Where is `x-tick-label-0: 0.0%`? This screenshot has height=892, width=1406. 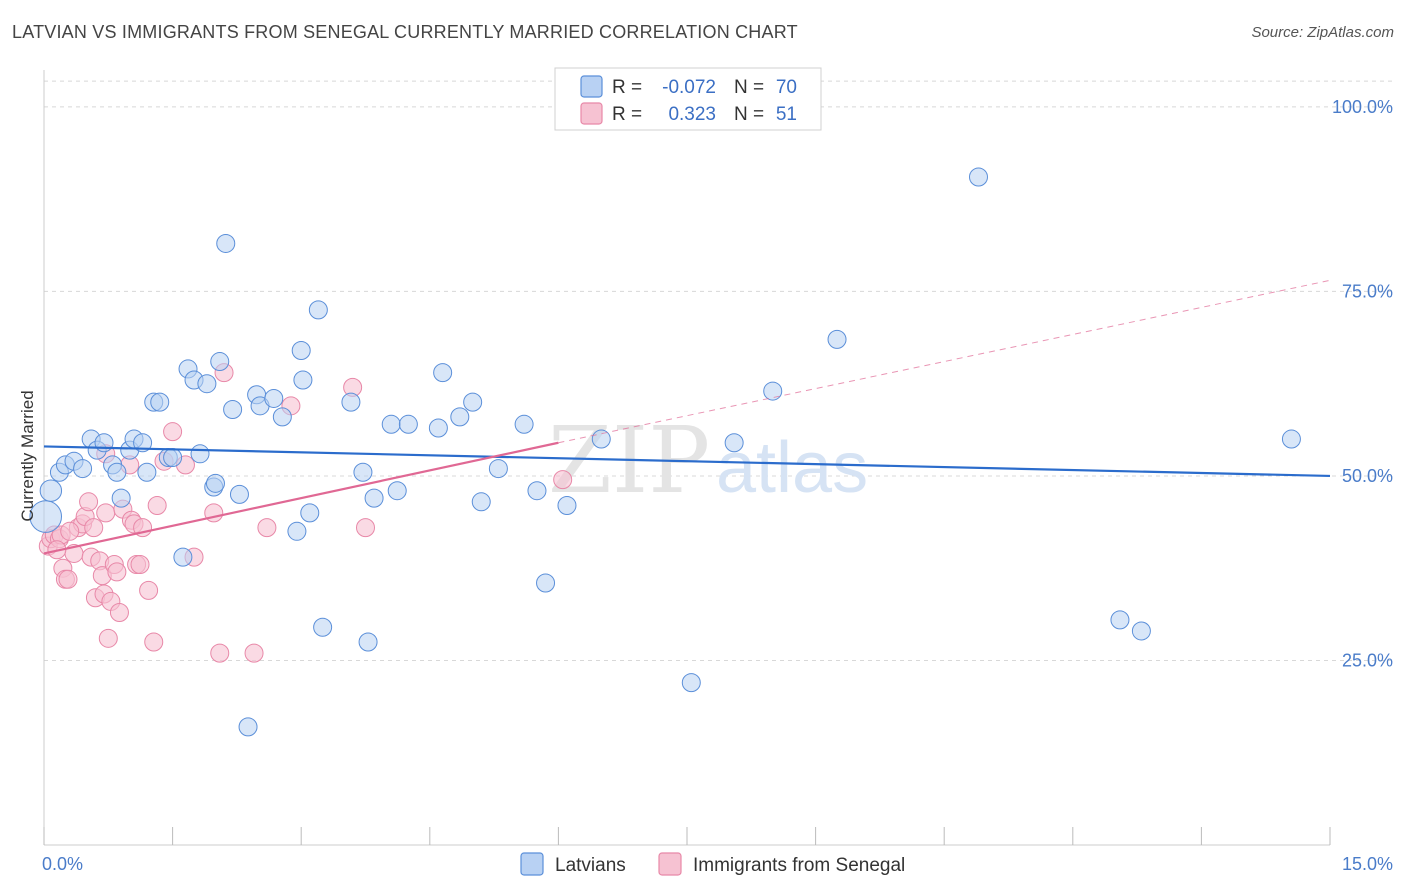 x-tick-label-0: 0.0% is located at coordinates (62, 864).